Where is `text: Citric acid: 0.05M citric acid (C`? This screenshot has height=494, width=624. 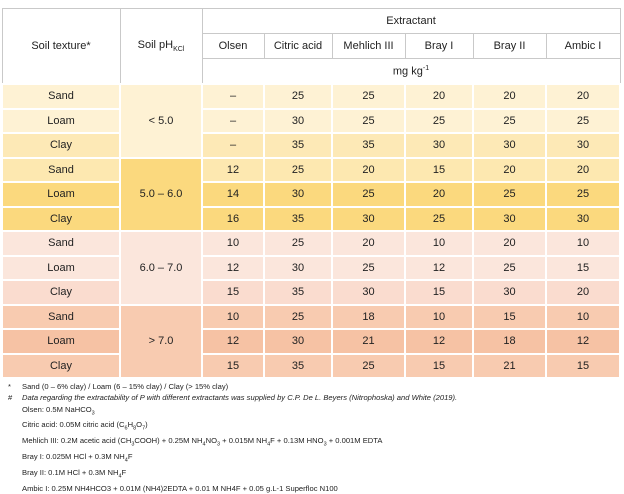 text: Citric acid: 0.05M citric acid (C is located at coordinates (73, 425).